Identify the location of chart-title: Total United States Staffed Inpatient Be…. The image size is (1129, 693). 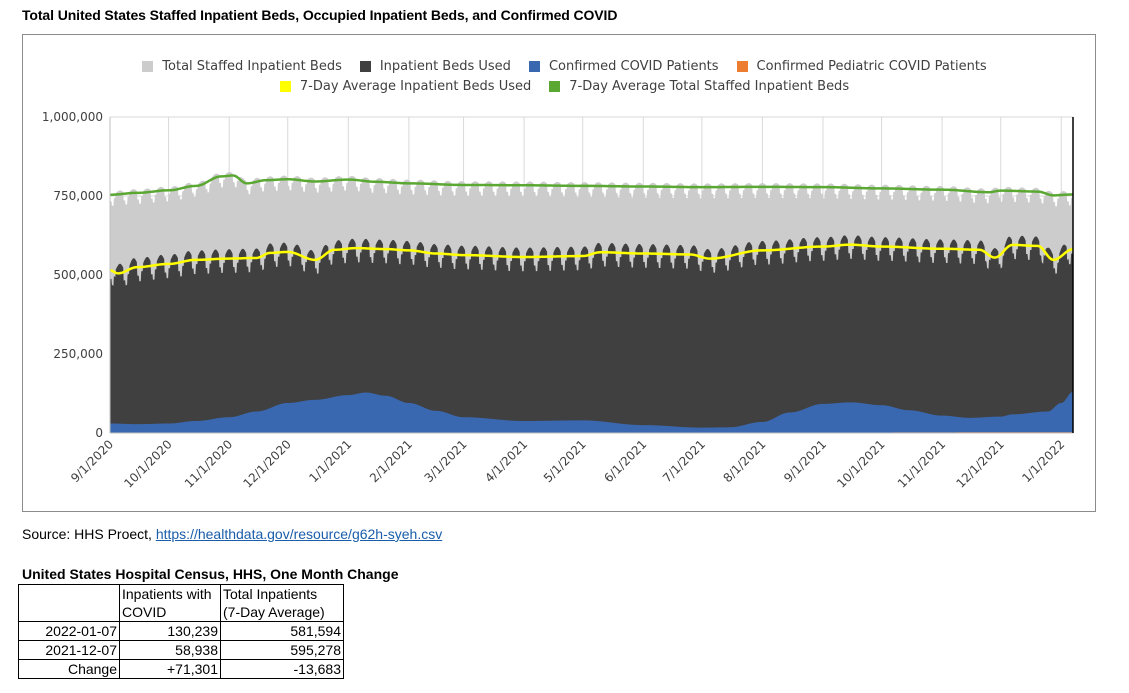
(320, 15).